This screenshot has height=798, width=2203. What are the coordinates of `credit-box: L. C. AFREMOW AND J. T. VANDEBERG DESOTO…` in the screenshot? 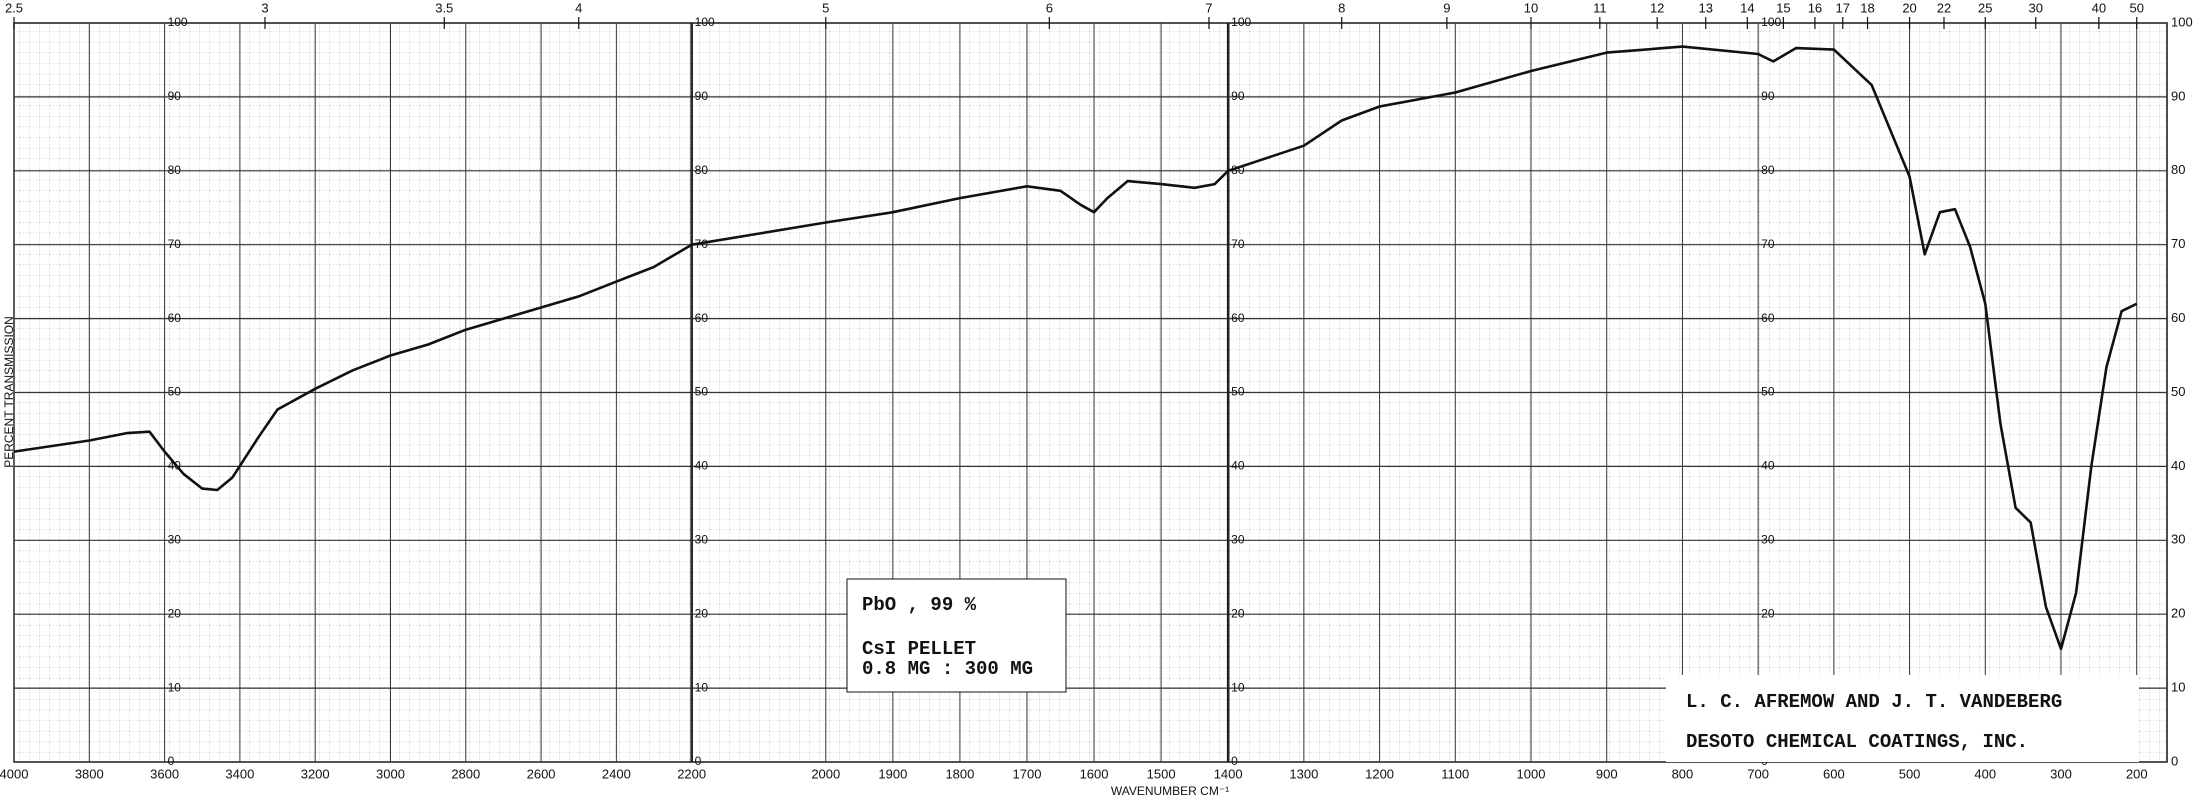 It's located at (1902, 718).